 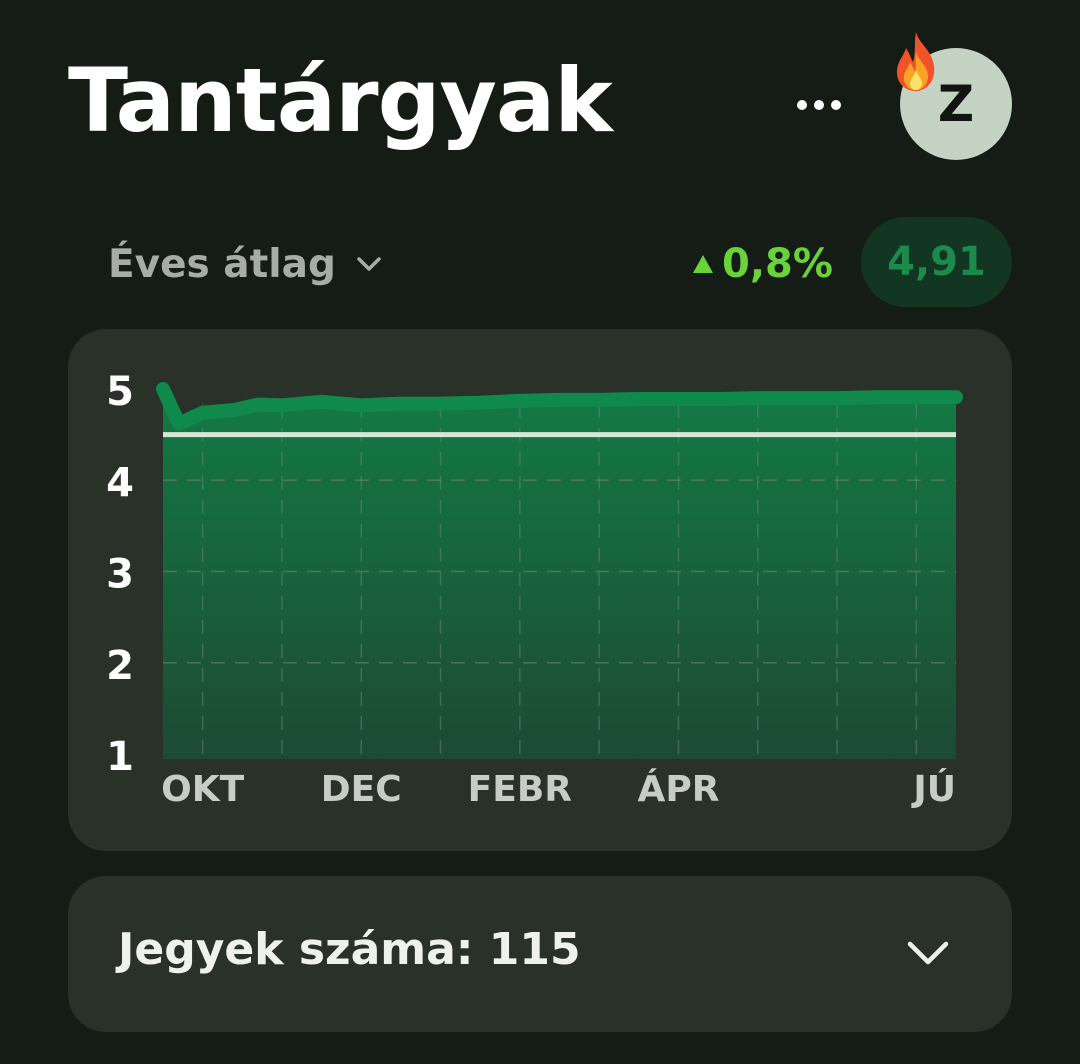 What do you see at coordinates (120, 575) in the screenshot?
I see `y-tick-label: 3` at bounding box center [120, 575].